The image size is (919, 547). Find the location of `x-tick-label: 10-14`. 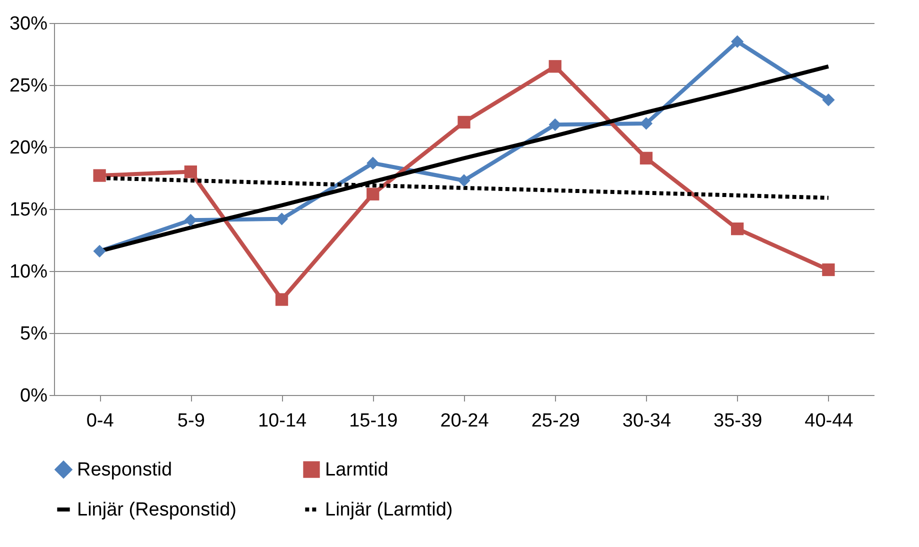

x-tick-label: 10-14 is located at coordinates (282, 421).